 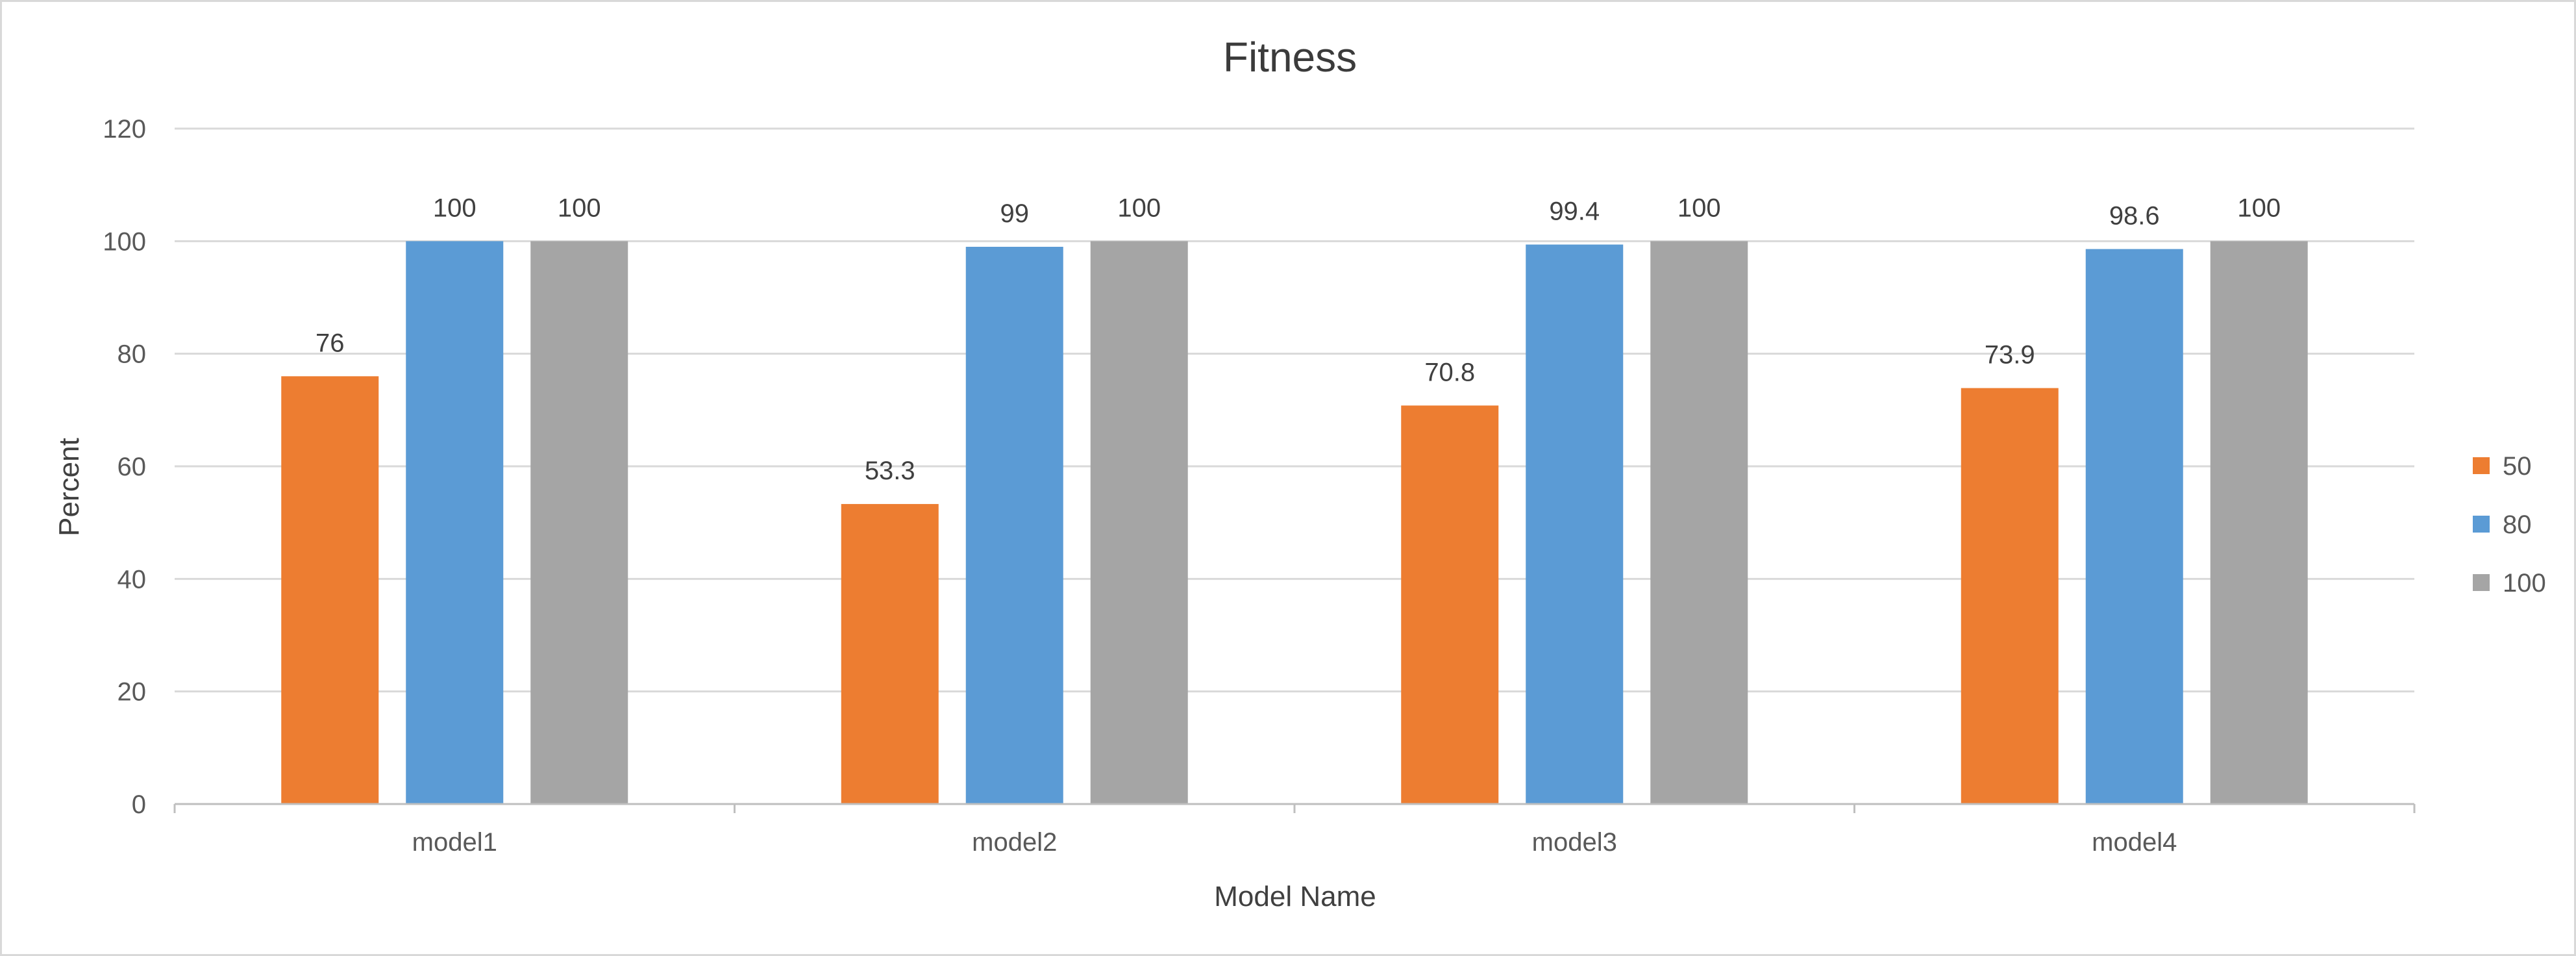 I want to click on x-axis-title: Model Name, so click(x=1295, y=896).